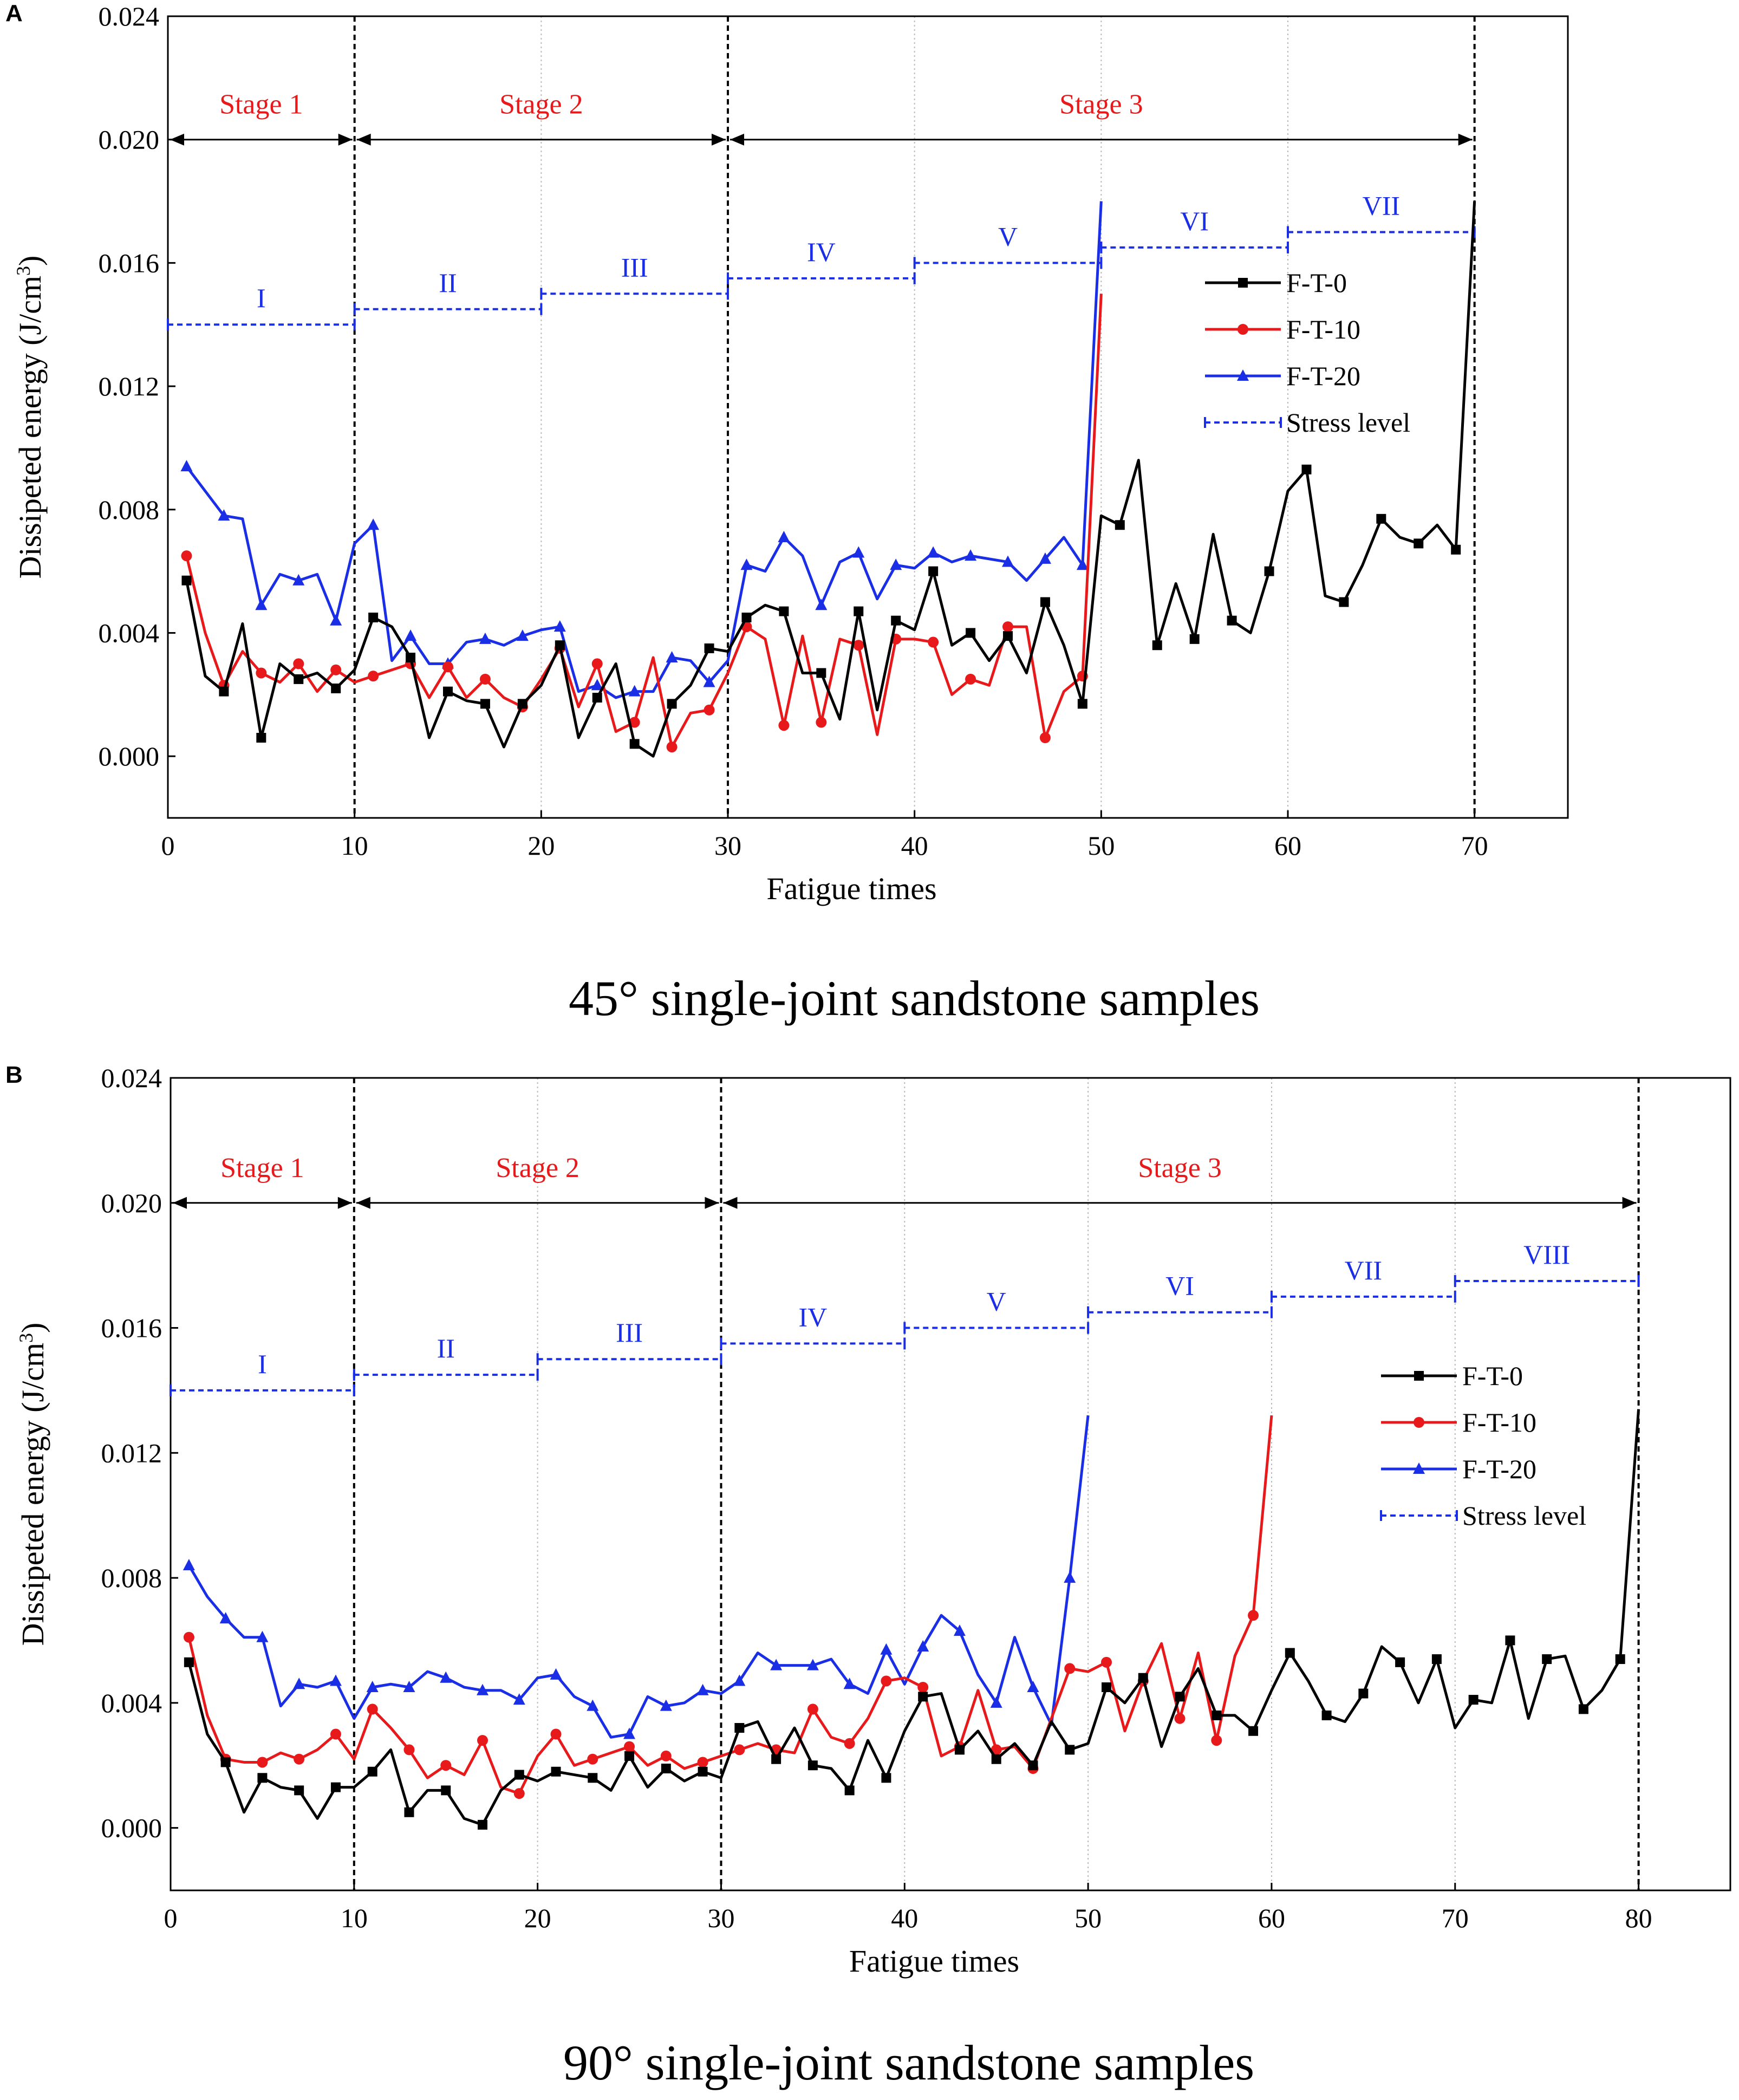 This screenshot has height=2100, width=1739. Describe the element at coordinates (812, 1317) in the screenshot. I see `stress-level-label: IV` at that location.